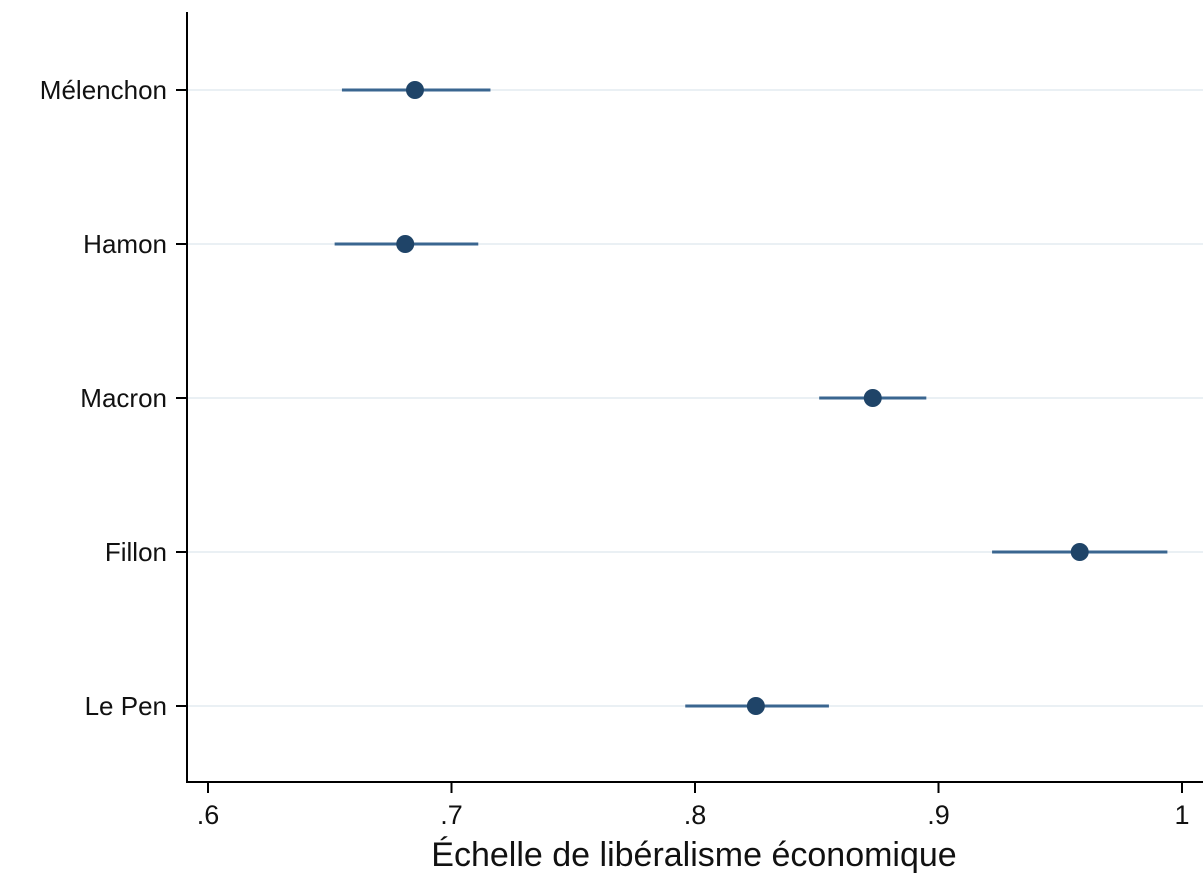 The image size is (1203, 873). I want to click on x-tick-label: .9, so click(938, 815).